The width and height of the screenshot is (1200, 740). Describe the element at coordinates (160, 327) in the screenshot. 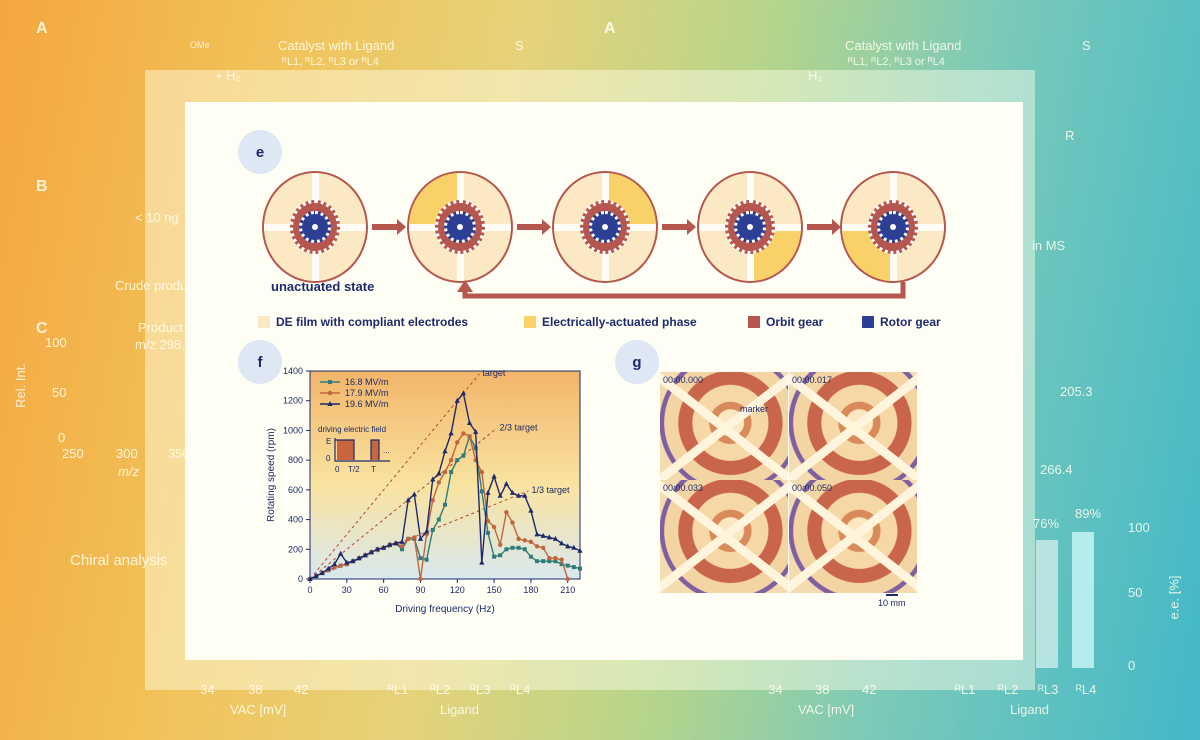

I see `bg-product: Product` at that location.